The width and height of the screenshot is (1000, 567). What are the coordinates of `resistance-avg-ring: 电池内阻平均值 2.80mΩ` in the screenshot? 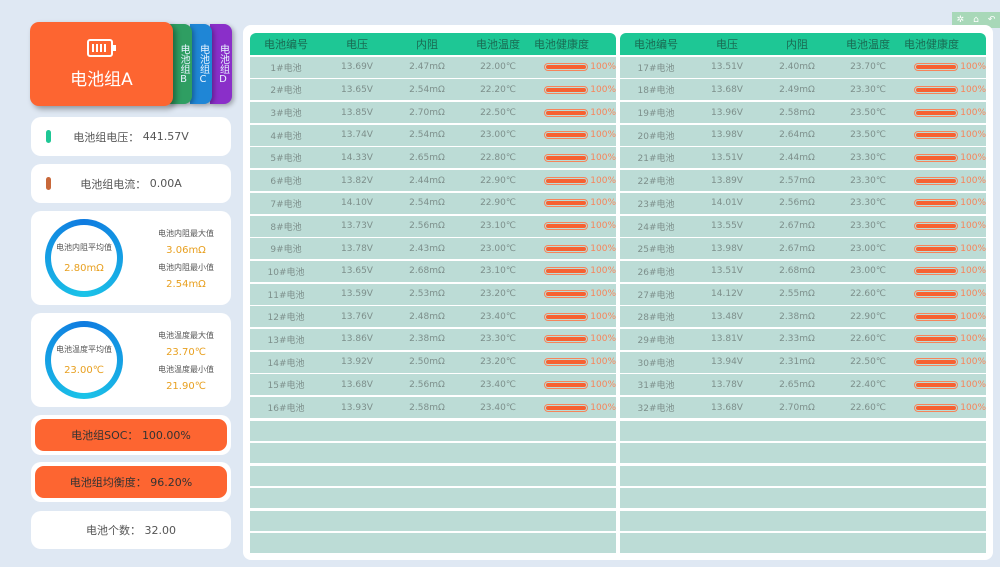 It's located at (84, 258).